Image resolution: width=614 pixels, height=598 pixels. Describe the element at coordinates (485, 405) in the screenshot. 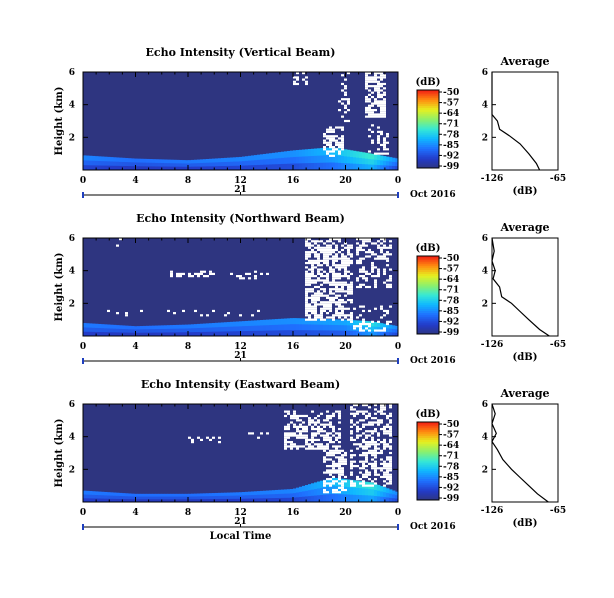

I see `profile-y-tick-label: 6` at that location.